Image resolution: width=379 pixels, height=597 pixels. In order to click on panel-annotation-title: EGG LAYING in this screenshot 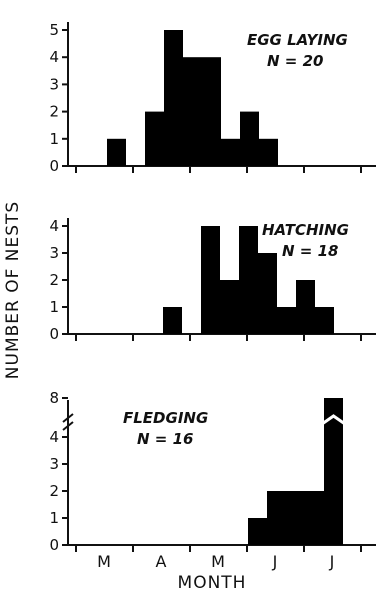, I will do `click(297, 40)`.